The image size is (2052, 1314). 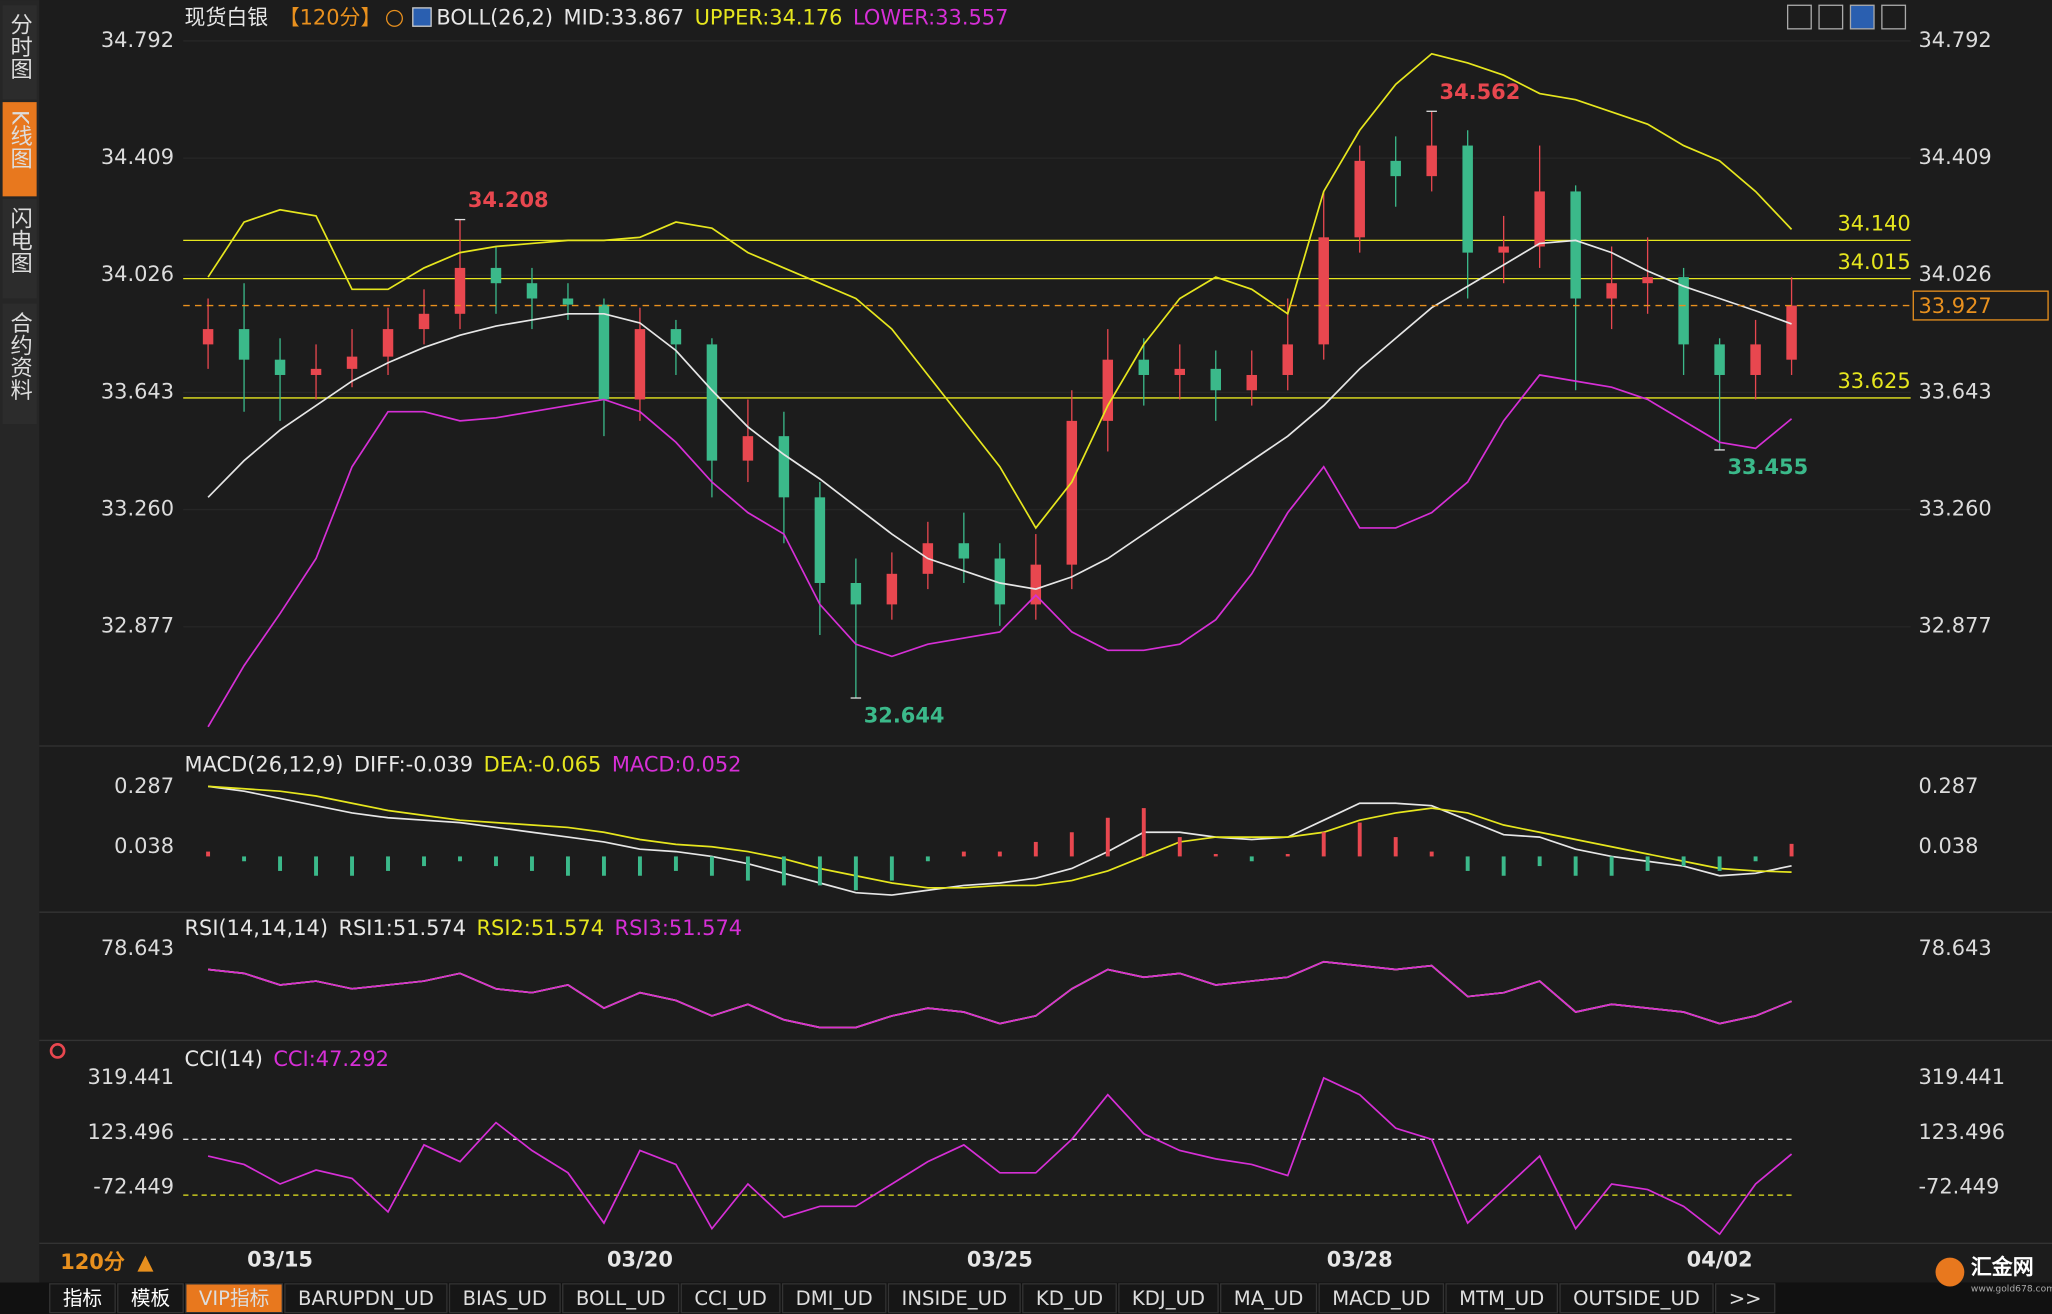 I want to click on tab-label: CCI_UD, so click(x=730, y=1298).